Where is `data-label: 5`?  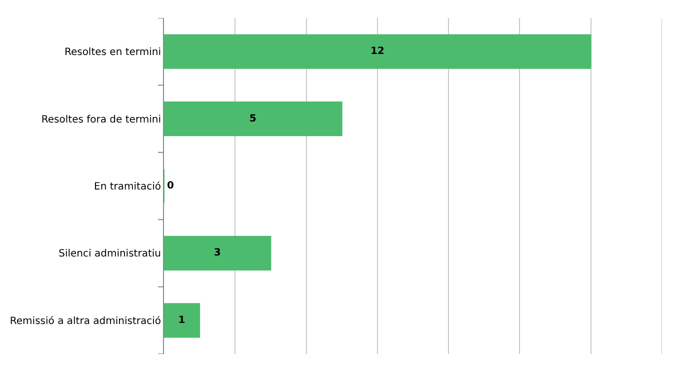
data-label: 5 is located at coordinates (252, 118).